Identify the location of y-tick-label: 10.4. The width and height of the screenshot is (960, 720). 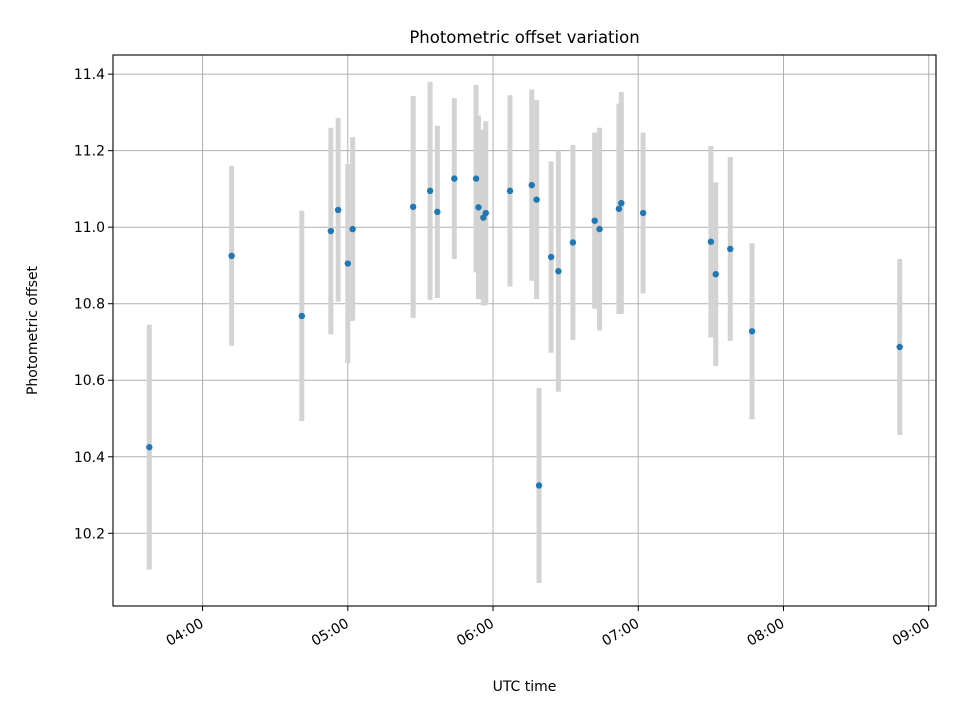
(89, 458).